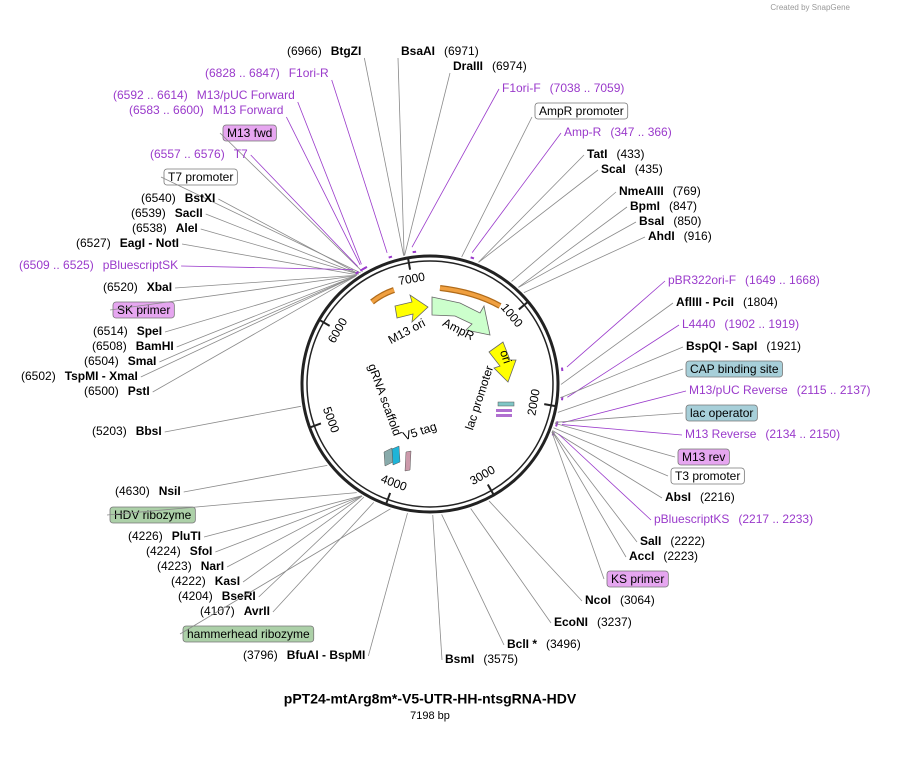 The height and width of the screenshot is (758, 910). Describe the element at coordinates (651, 221) in the screenshot. I see `site-name: BsaI` at that location.